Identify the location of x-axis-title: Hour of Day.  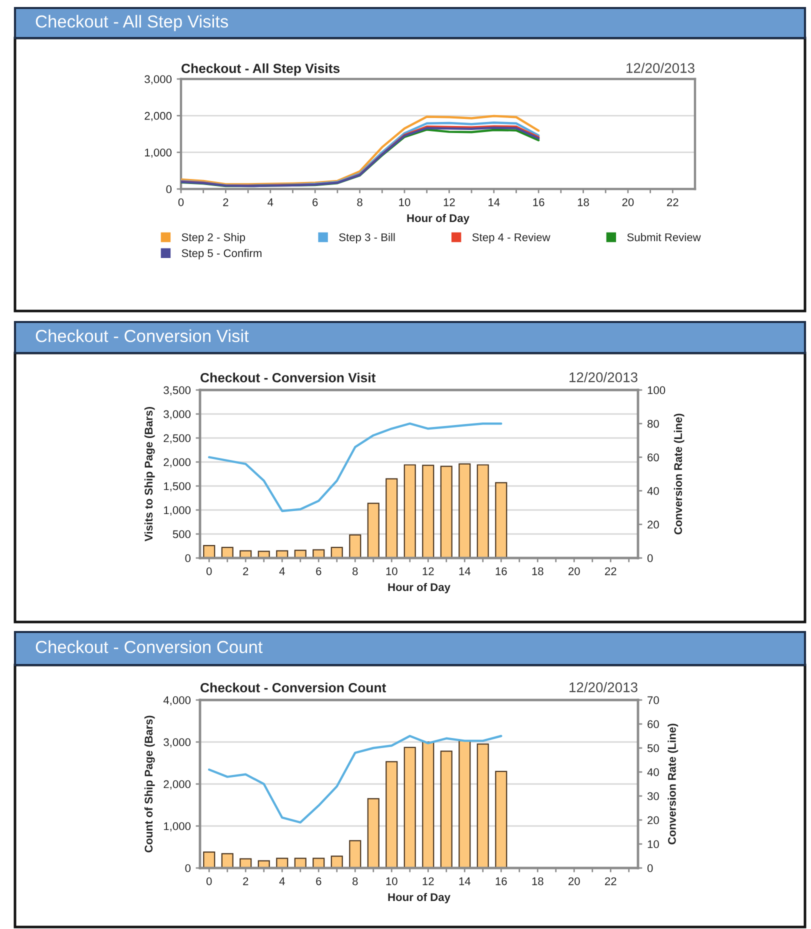
(419, 898).